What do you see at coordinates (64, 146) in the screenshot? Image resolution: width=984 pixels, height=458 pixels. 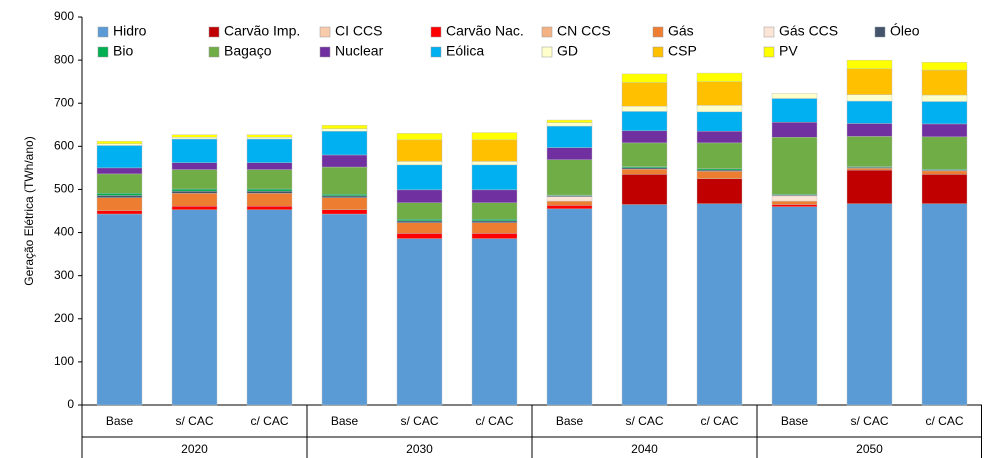 I see `y-tick-label: 600` at bounding box center [64, 146].